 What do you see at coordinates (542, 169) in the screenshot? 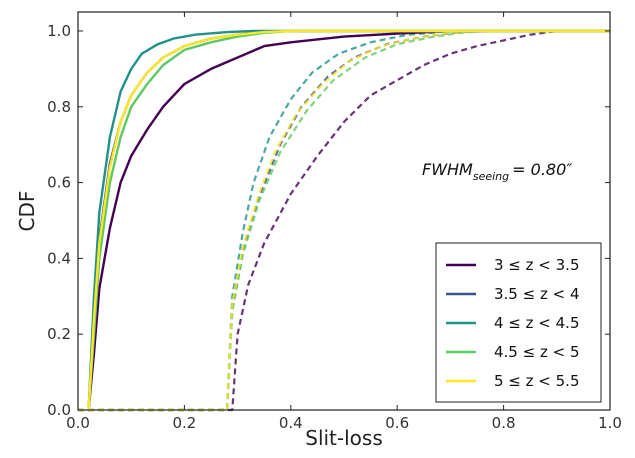
I see `annotation-value: = 0.80″` at bounding box center [542, 169].